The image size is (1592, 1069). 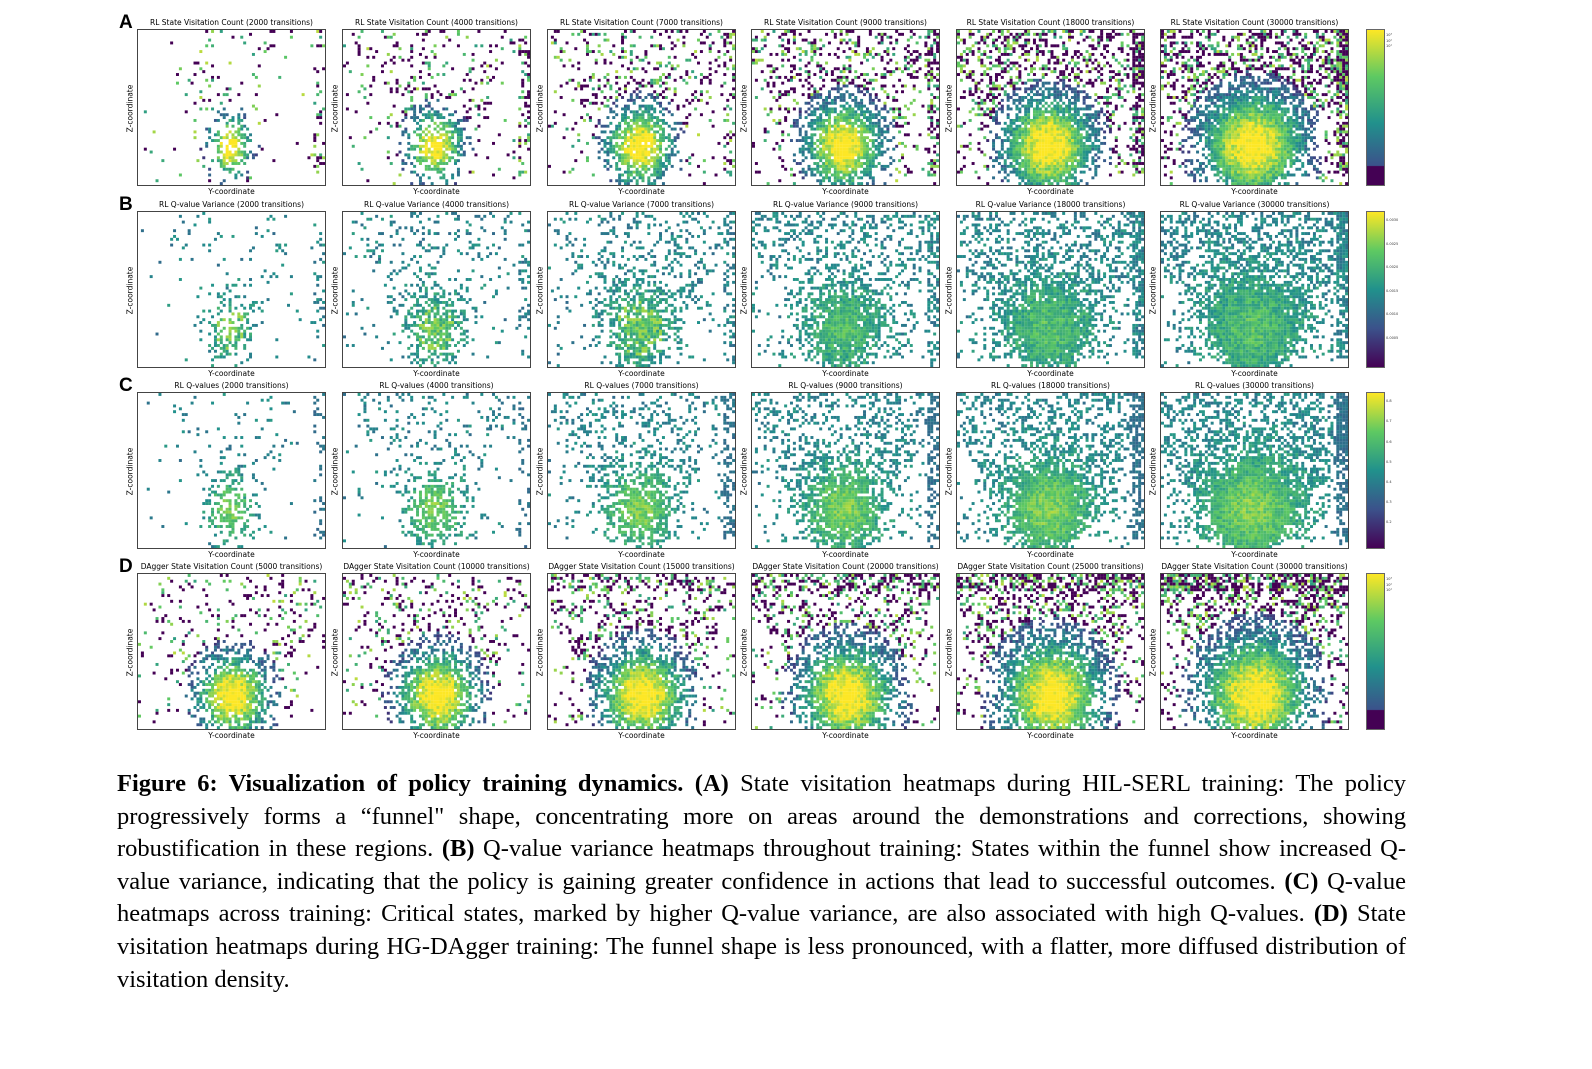 What do you see at coordinates (436, 204) in the screenshot?
I see `panel-title: RL Q-value Variance (4000 transitions)` at bounding box center [436, 204].